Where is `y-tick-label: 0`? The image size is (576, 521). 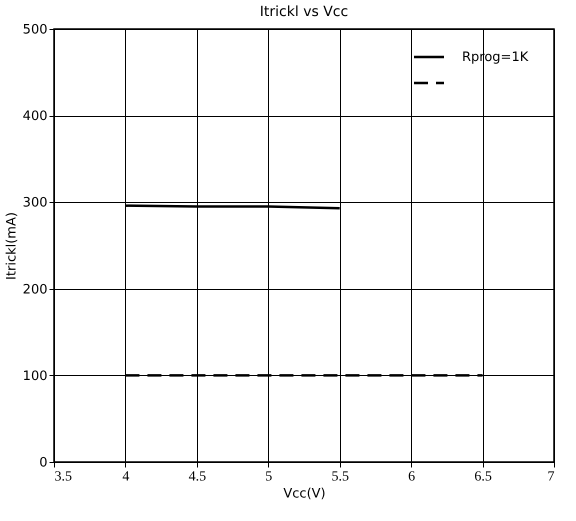 y-tick-label: 0 is located at coordinates (43, 463).